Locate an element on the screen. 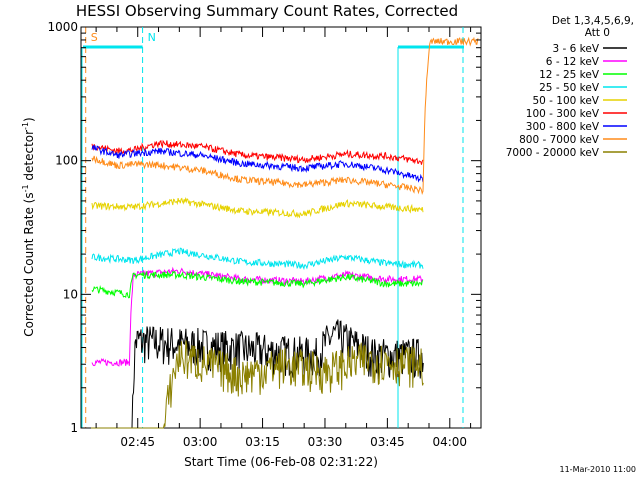 The height and width of the screenshot is (480, 640). y-axis-label-sup1: -1 is located at coordinates (25, 188).